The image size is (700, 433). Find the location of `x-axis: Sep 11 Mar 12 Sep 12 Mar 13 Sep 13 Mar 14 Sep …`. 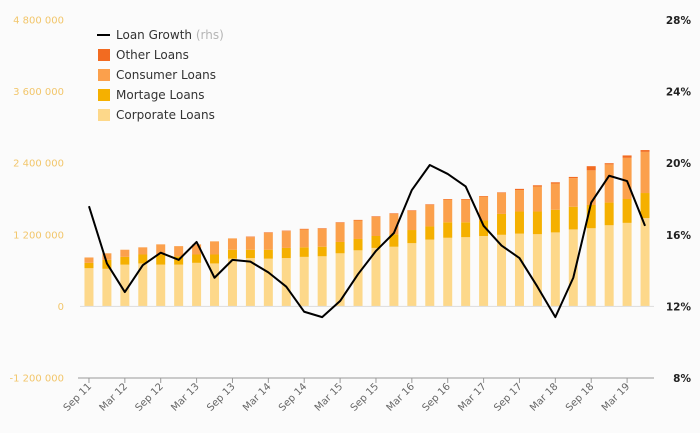

x-axis: Sep 11 Mar 12 Sep 12 Mar 13 Sep 13 Mar 14 Sep … is located at coordinates (358, 395).